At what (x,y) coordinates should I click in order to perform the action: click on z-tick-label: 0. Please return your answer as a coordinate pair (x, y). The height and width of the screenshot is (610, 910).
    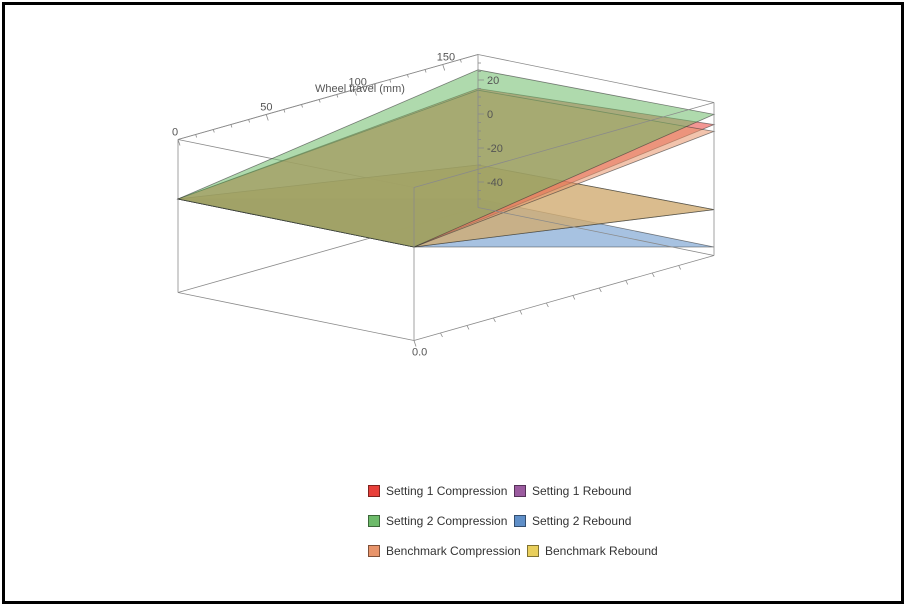
    Looking at the image, I should click on (490, 115).